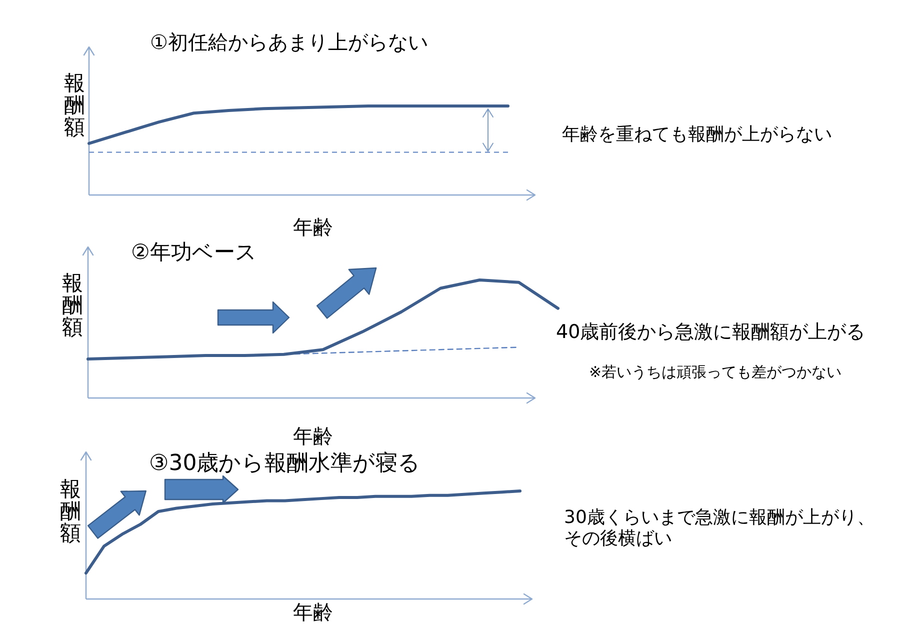 The image size is (900, 625). What do you see at coordinates (697, 135) in the screenshot?
I see `text: 年齢を重ねても報酬が上がらない` at bounding box center [697, 135].